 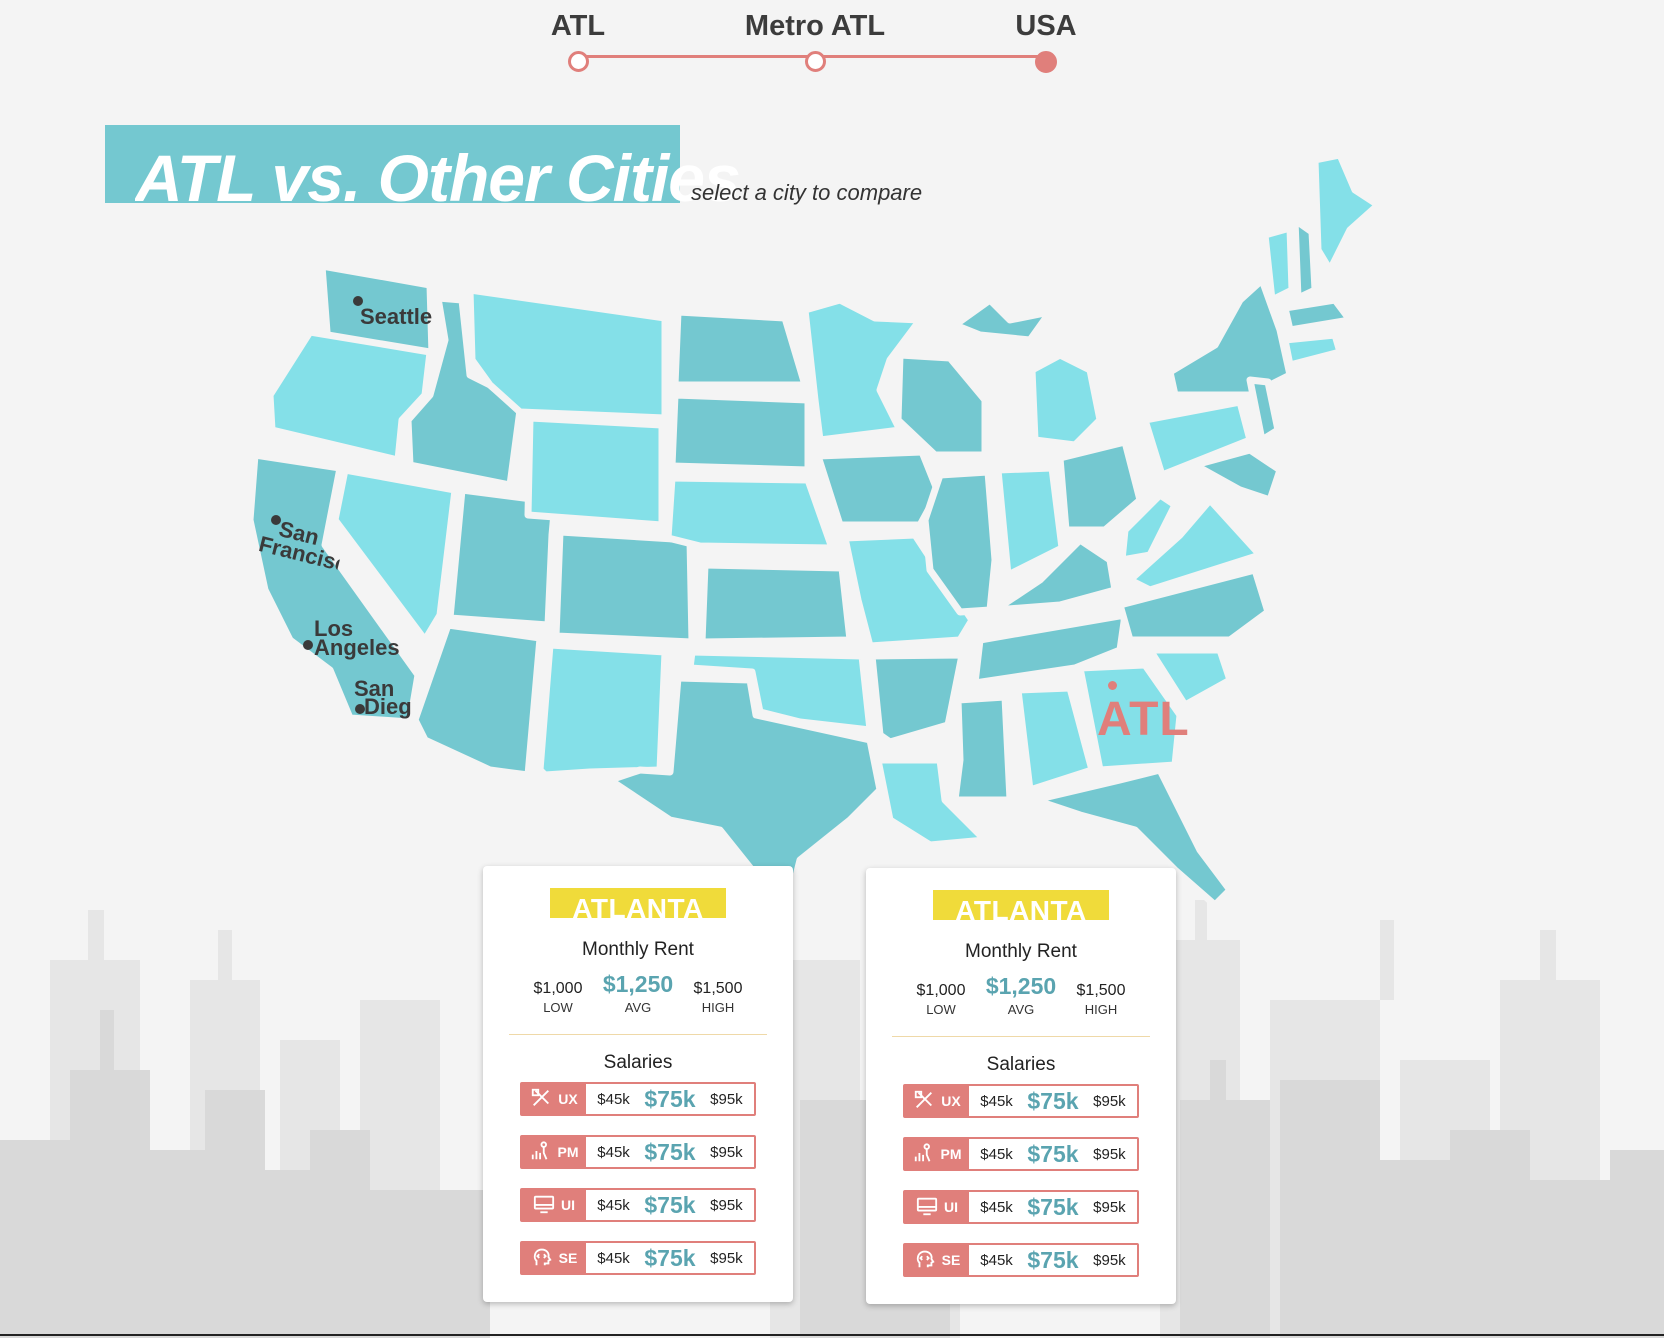 I want to click on city-label-los-angeles-line2: Angeles, so click(x=357, y=647).